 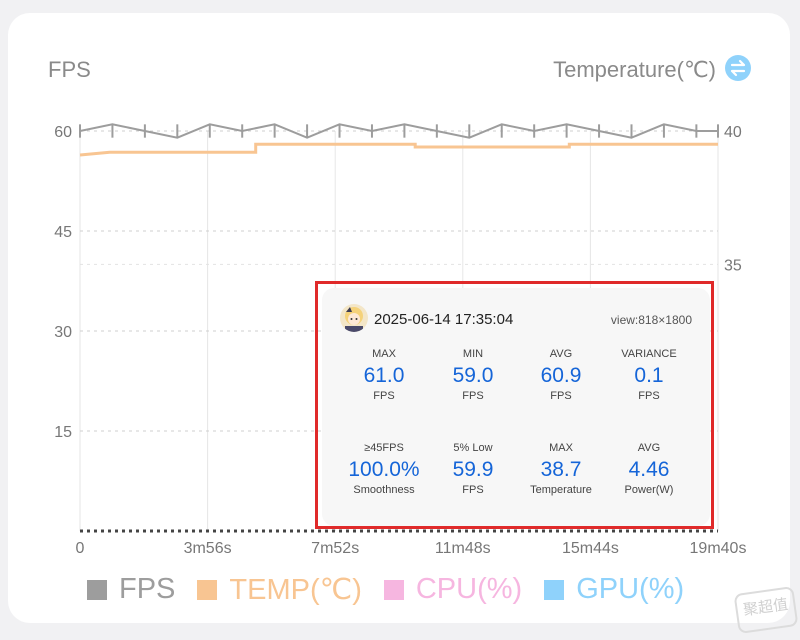 I want to click on stat-max-temperature: MAX 38.7 Temperature, so click(x=561, y=469).